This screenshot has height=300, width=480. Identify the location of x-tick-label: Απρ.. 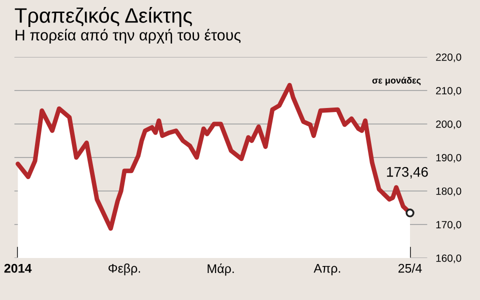
(327, 270).